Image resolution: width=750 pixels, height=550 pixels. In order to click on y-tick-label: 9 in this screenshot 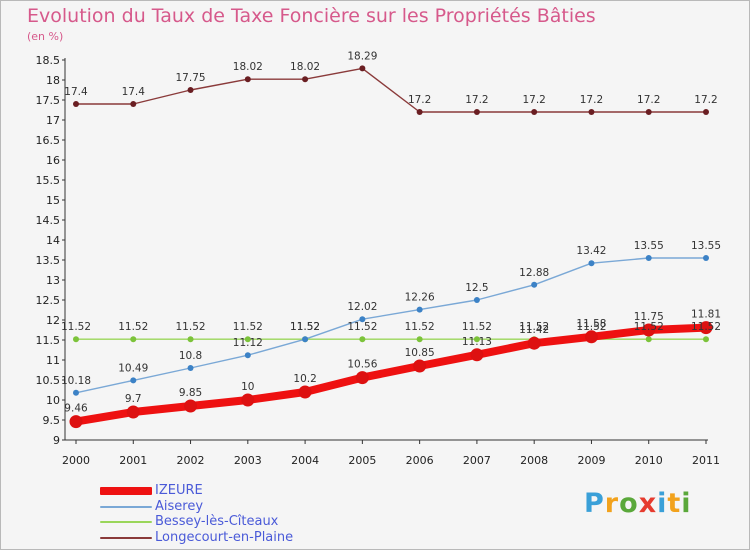, I will do `click(56, 440)`.